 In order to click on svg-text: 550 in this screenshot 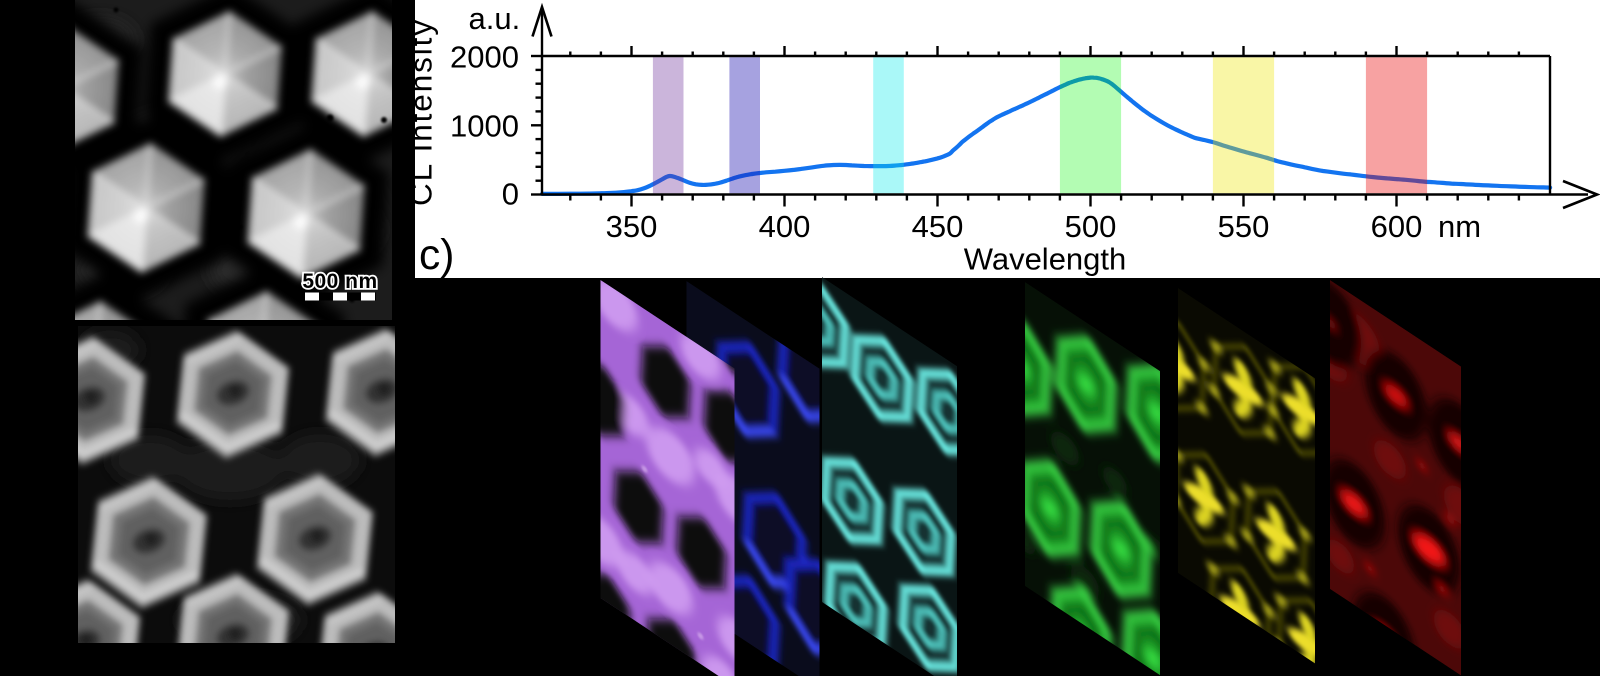, I will do `click(1244, 226)`.